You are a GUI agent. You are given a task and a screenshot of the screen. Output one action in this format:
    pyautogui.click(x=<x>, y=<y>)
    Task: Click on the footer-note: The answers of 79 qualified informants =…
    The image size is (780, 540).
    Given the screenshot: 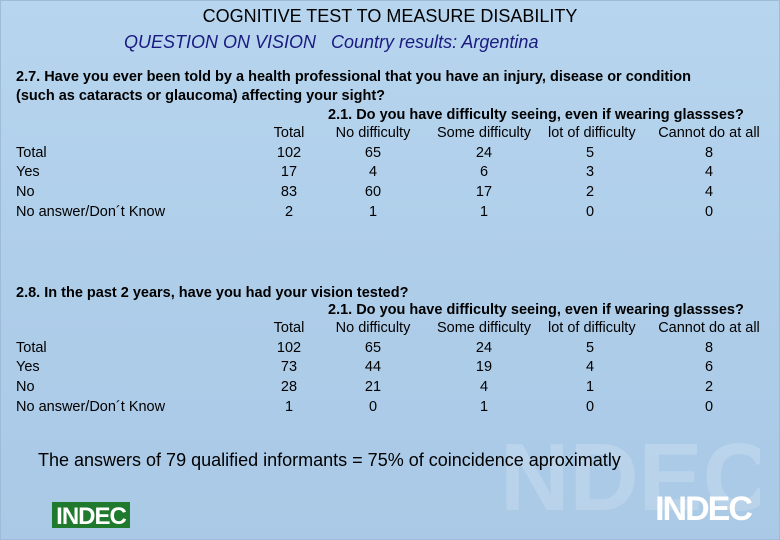 What is the action you would take?
    pyautogui.click(x=329, y=460)
    